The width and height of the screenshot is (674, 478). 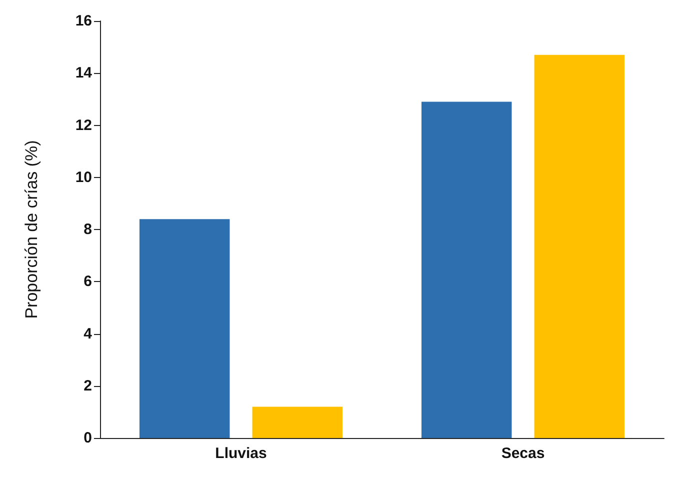 I want to click on y-axis-title: Proporción de crías (%), so click(x=31, y=229).